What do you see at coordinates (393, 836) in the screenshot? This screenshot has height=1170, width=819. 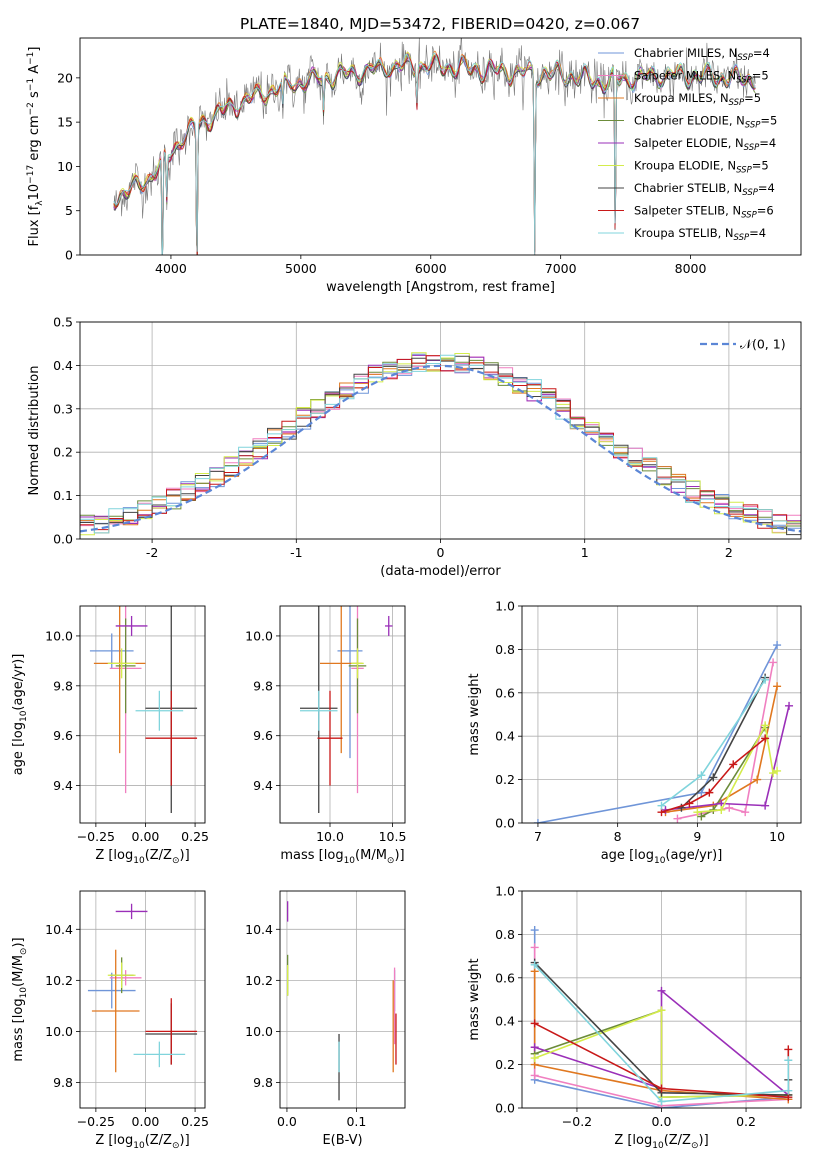 I see `x-tick-label: 10.5` at bounding box center [393, 836].